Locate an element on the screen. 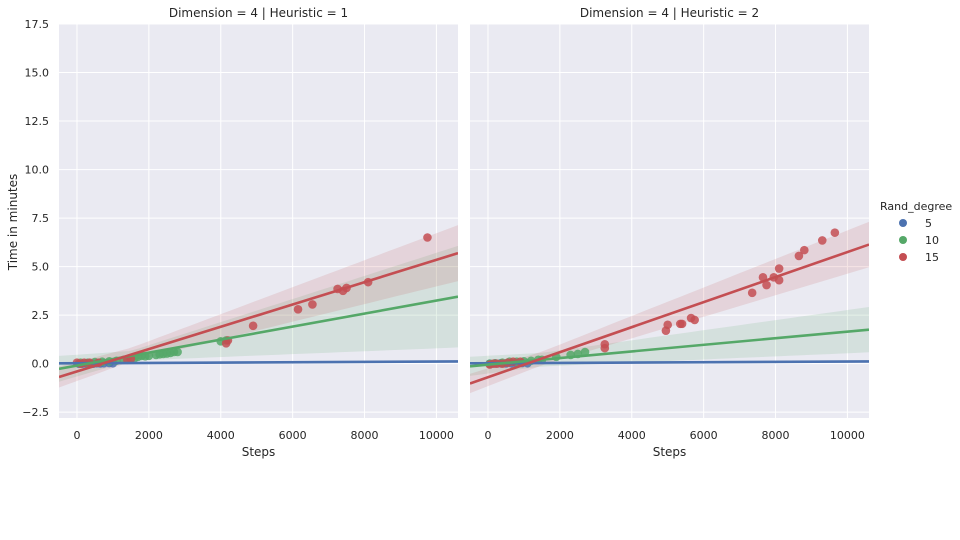  panel-title: Dimension = 4 | Heuristic = 2 is located at coordinates (669, 13).